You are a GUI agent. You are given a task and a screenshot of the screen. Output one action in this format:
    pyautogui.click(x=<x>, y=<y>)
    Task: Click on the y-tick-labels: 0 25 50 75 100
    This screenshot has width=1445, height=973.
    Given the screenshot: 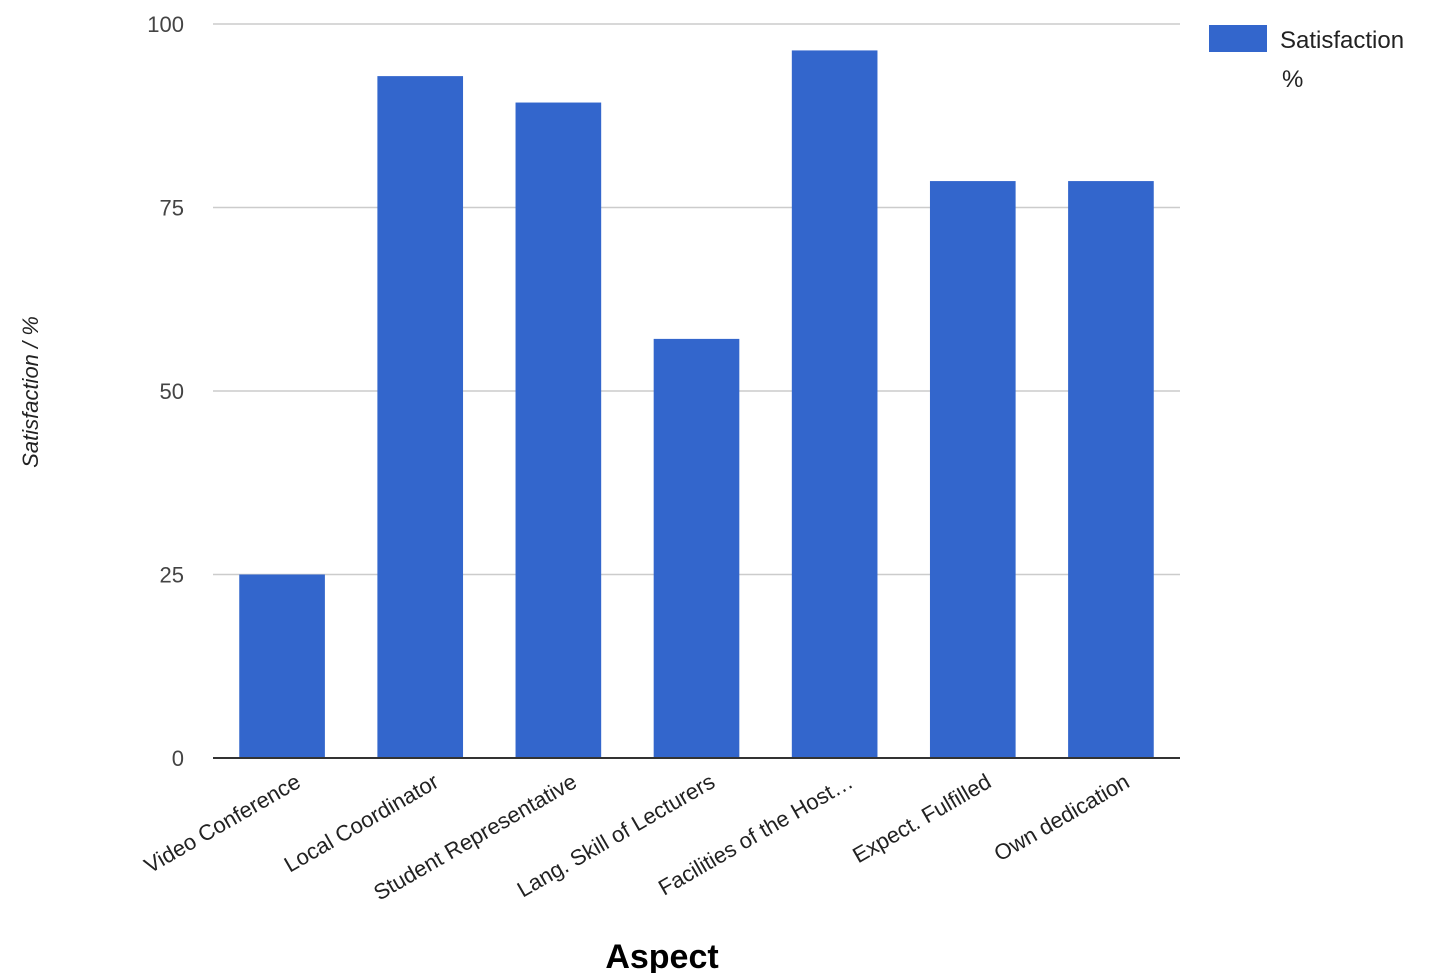 What is the action you would take?
    pyautogui.click(x=165, y=391)
    